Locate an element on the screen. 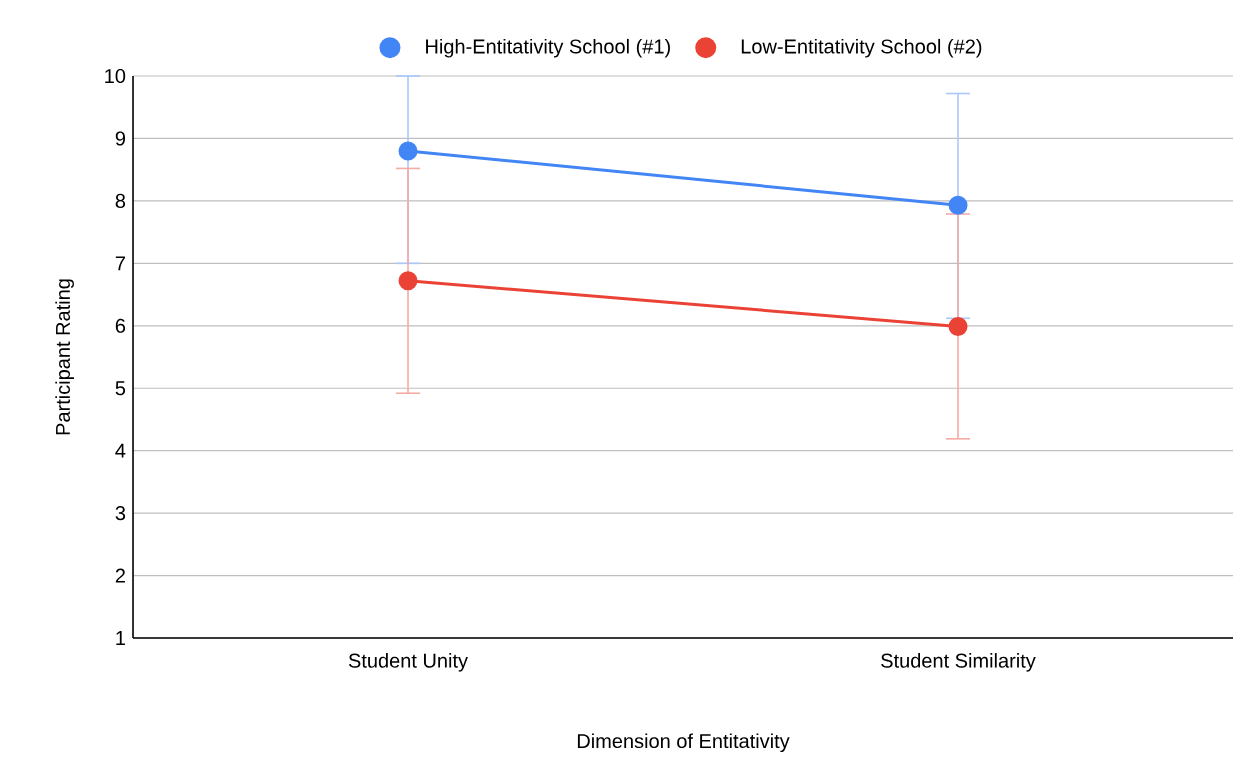  legend-label: High-Entitativity School (#1) is located at coordinates (548, 48).